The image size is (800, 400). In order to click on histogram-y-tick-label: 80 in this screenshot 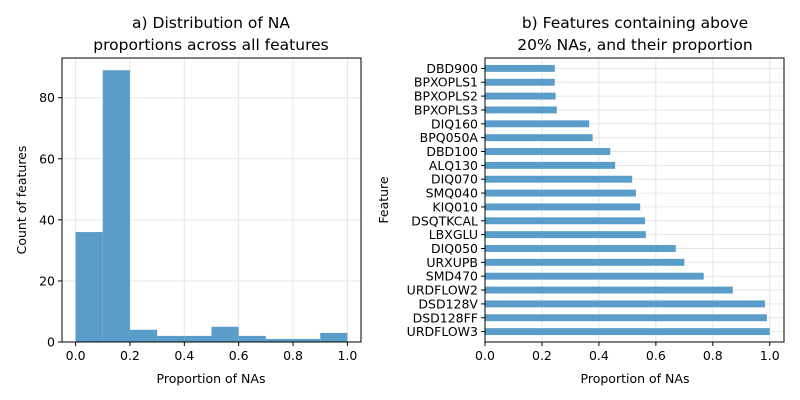, I will do `click(47, 97)`.